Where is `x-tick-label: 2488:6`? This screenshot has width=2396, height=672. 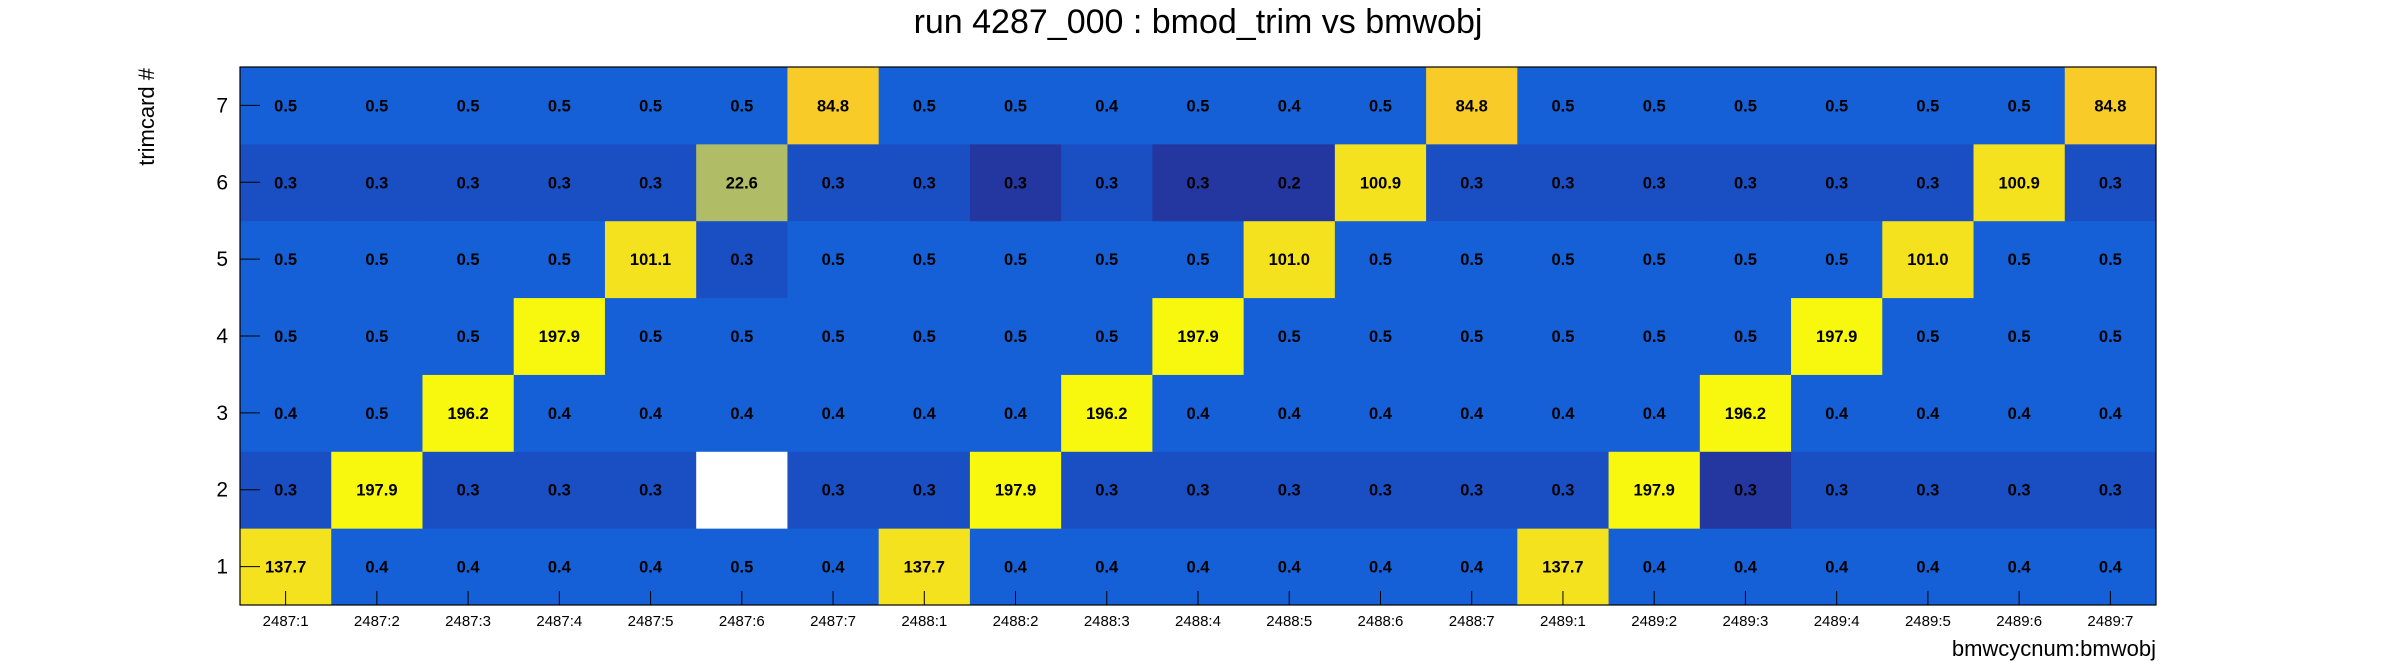
x-tick-label: 2488:6 is located at coordinates (1381, 621).